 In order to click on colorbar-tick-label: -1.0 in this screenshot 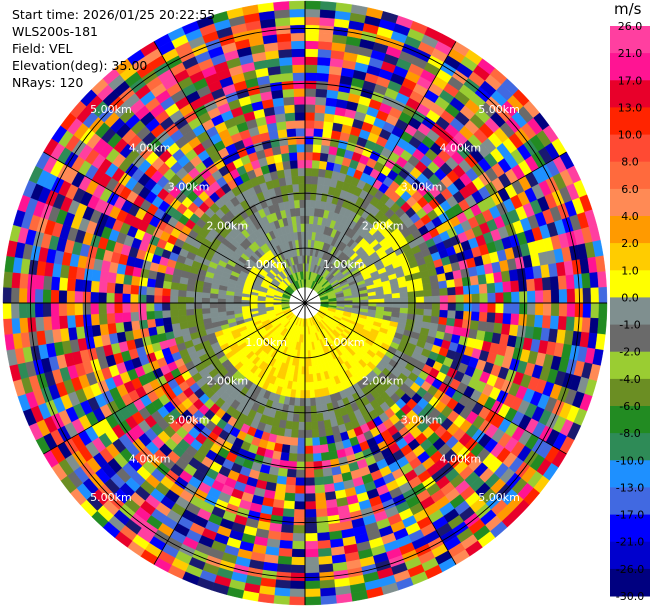, I will do `click(629, 325)`.